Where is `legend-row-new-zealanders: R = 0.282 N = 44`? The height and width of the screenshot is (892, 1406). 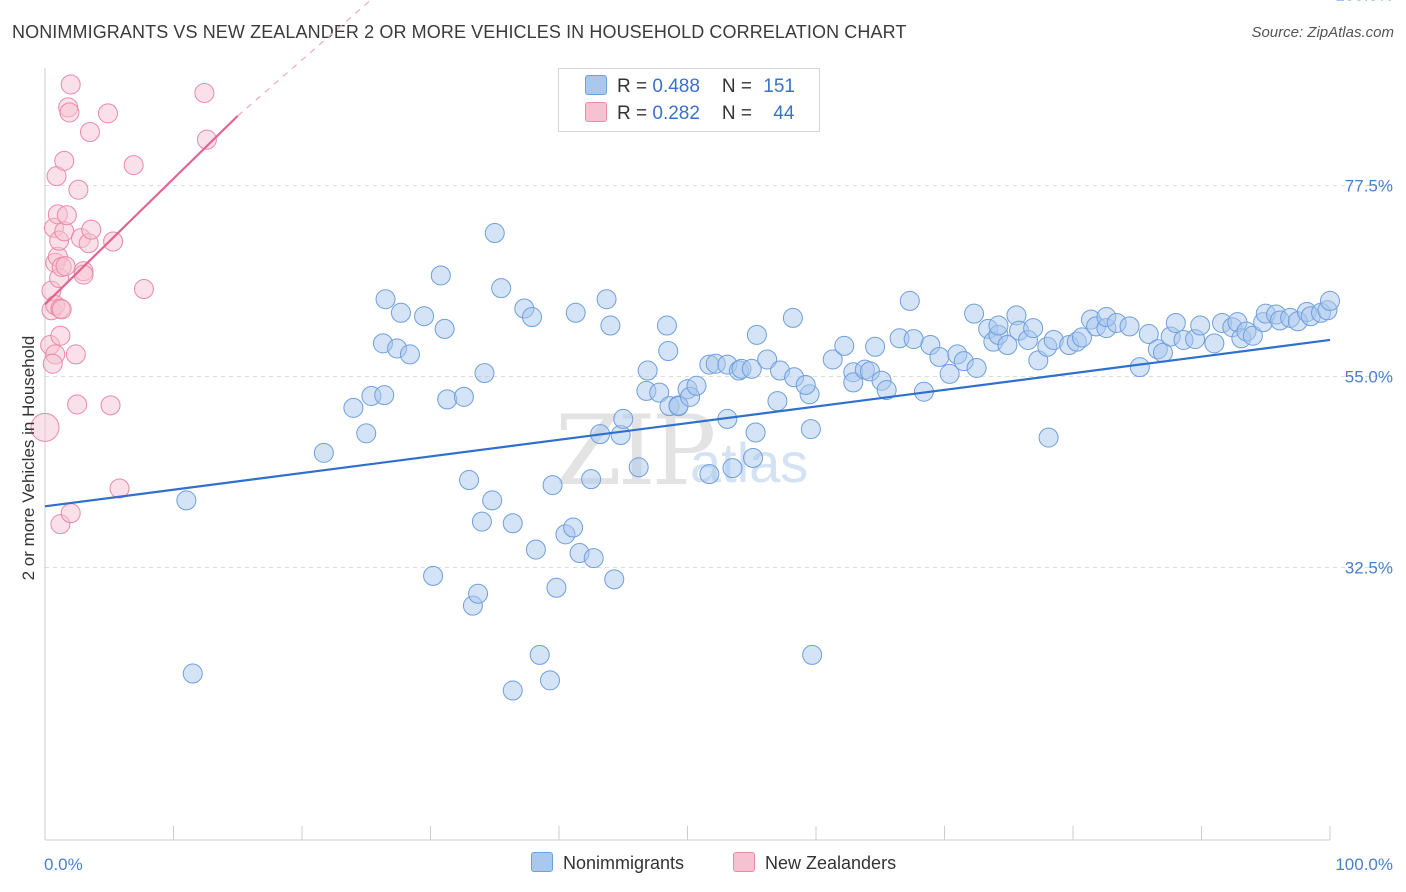 legend-row-new-zealanders: R = 0.282 N = 44 is located at coordinates (689, 114).